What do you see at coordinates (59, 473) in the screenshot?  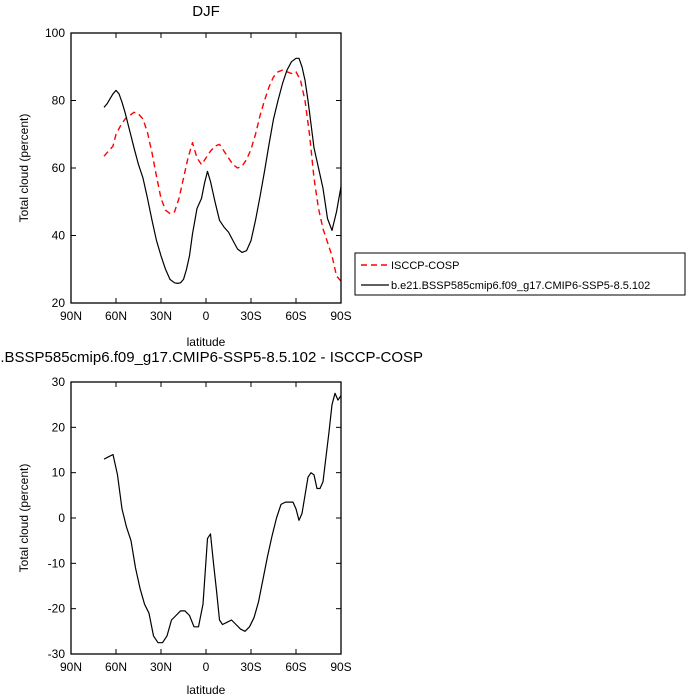 I see `bottom-y-tick-label: 10` at bounding box center [59, 473].